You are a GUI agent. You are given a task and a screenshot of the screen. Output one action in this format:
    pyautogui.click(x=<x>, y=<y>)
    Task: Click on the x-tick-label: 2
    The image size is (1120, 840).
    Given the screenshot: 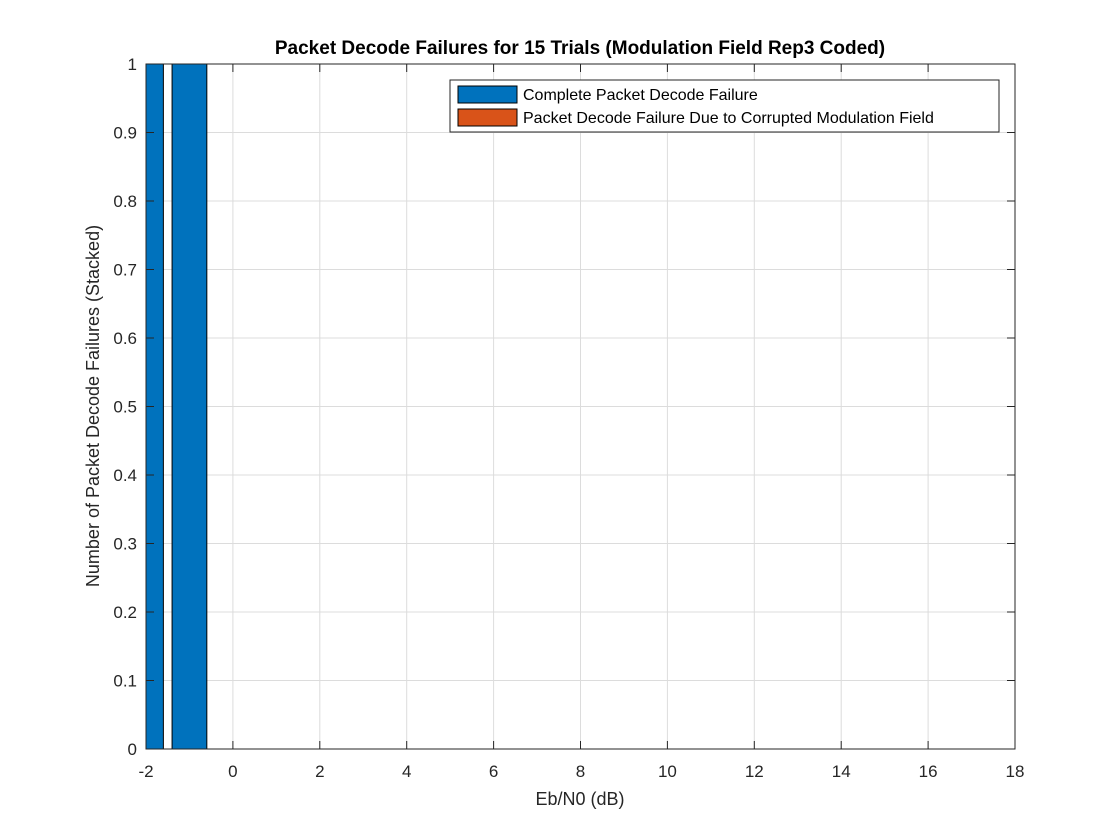 What is the action you would take?
    pyautogui.click(x=319, y=771)
    